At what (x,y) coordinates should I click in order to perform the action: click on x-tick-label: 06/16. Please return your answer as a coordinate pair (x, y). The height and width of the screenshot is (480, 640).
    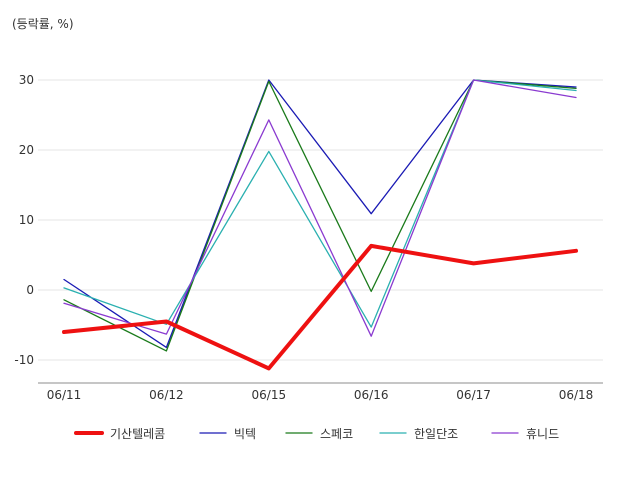
    Looking at the image, I should click on (371, 395).